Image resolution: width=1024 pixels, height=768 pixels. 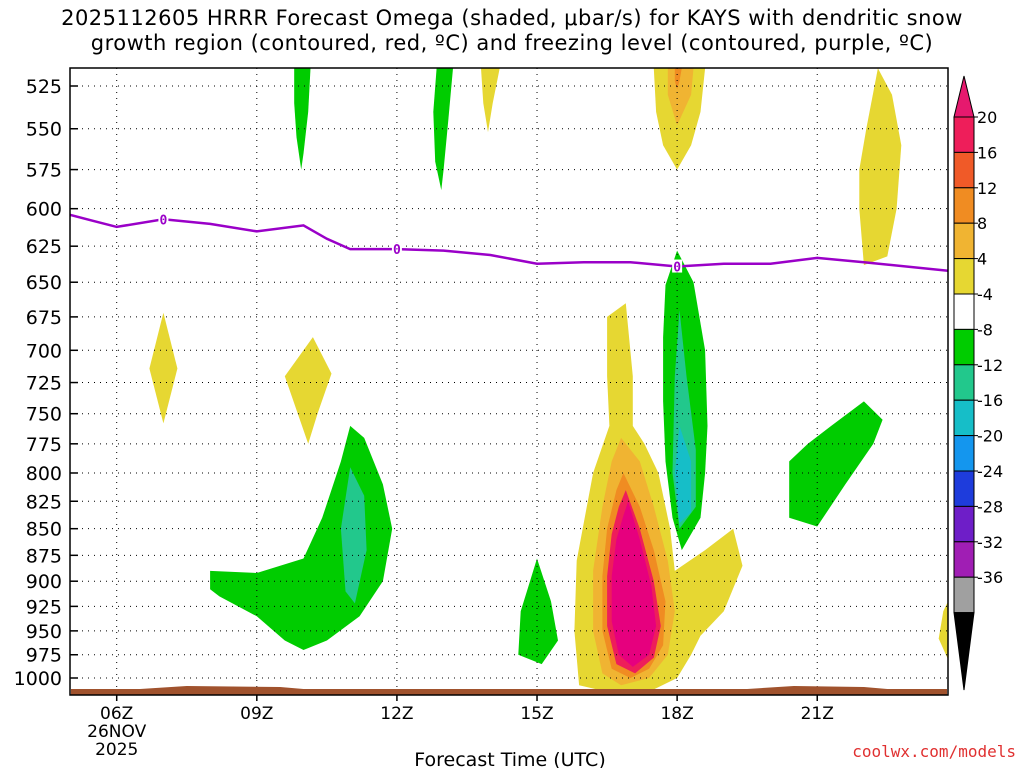 I want to click on omega-region-yellow-low-23z, so click(x=943, y=630).